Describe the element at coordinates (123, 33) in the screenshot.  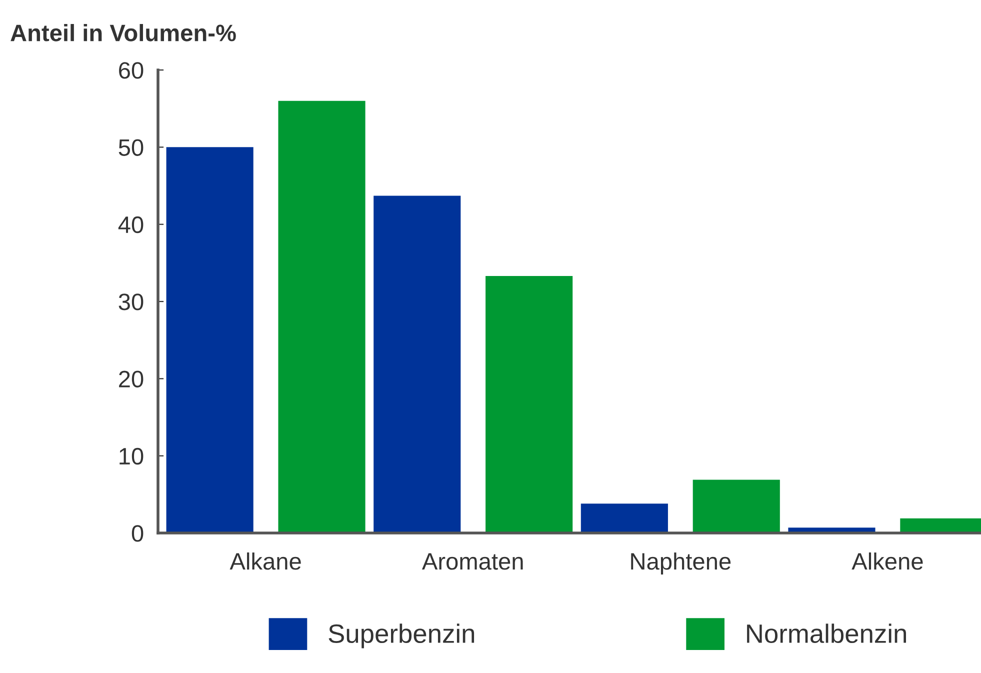
I see `y-axis-title: Anteil in Volumen-%` at that location.